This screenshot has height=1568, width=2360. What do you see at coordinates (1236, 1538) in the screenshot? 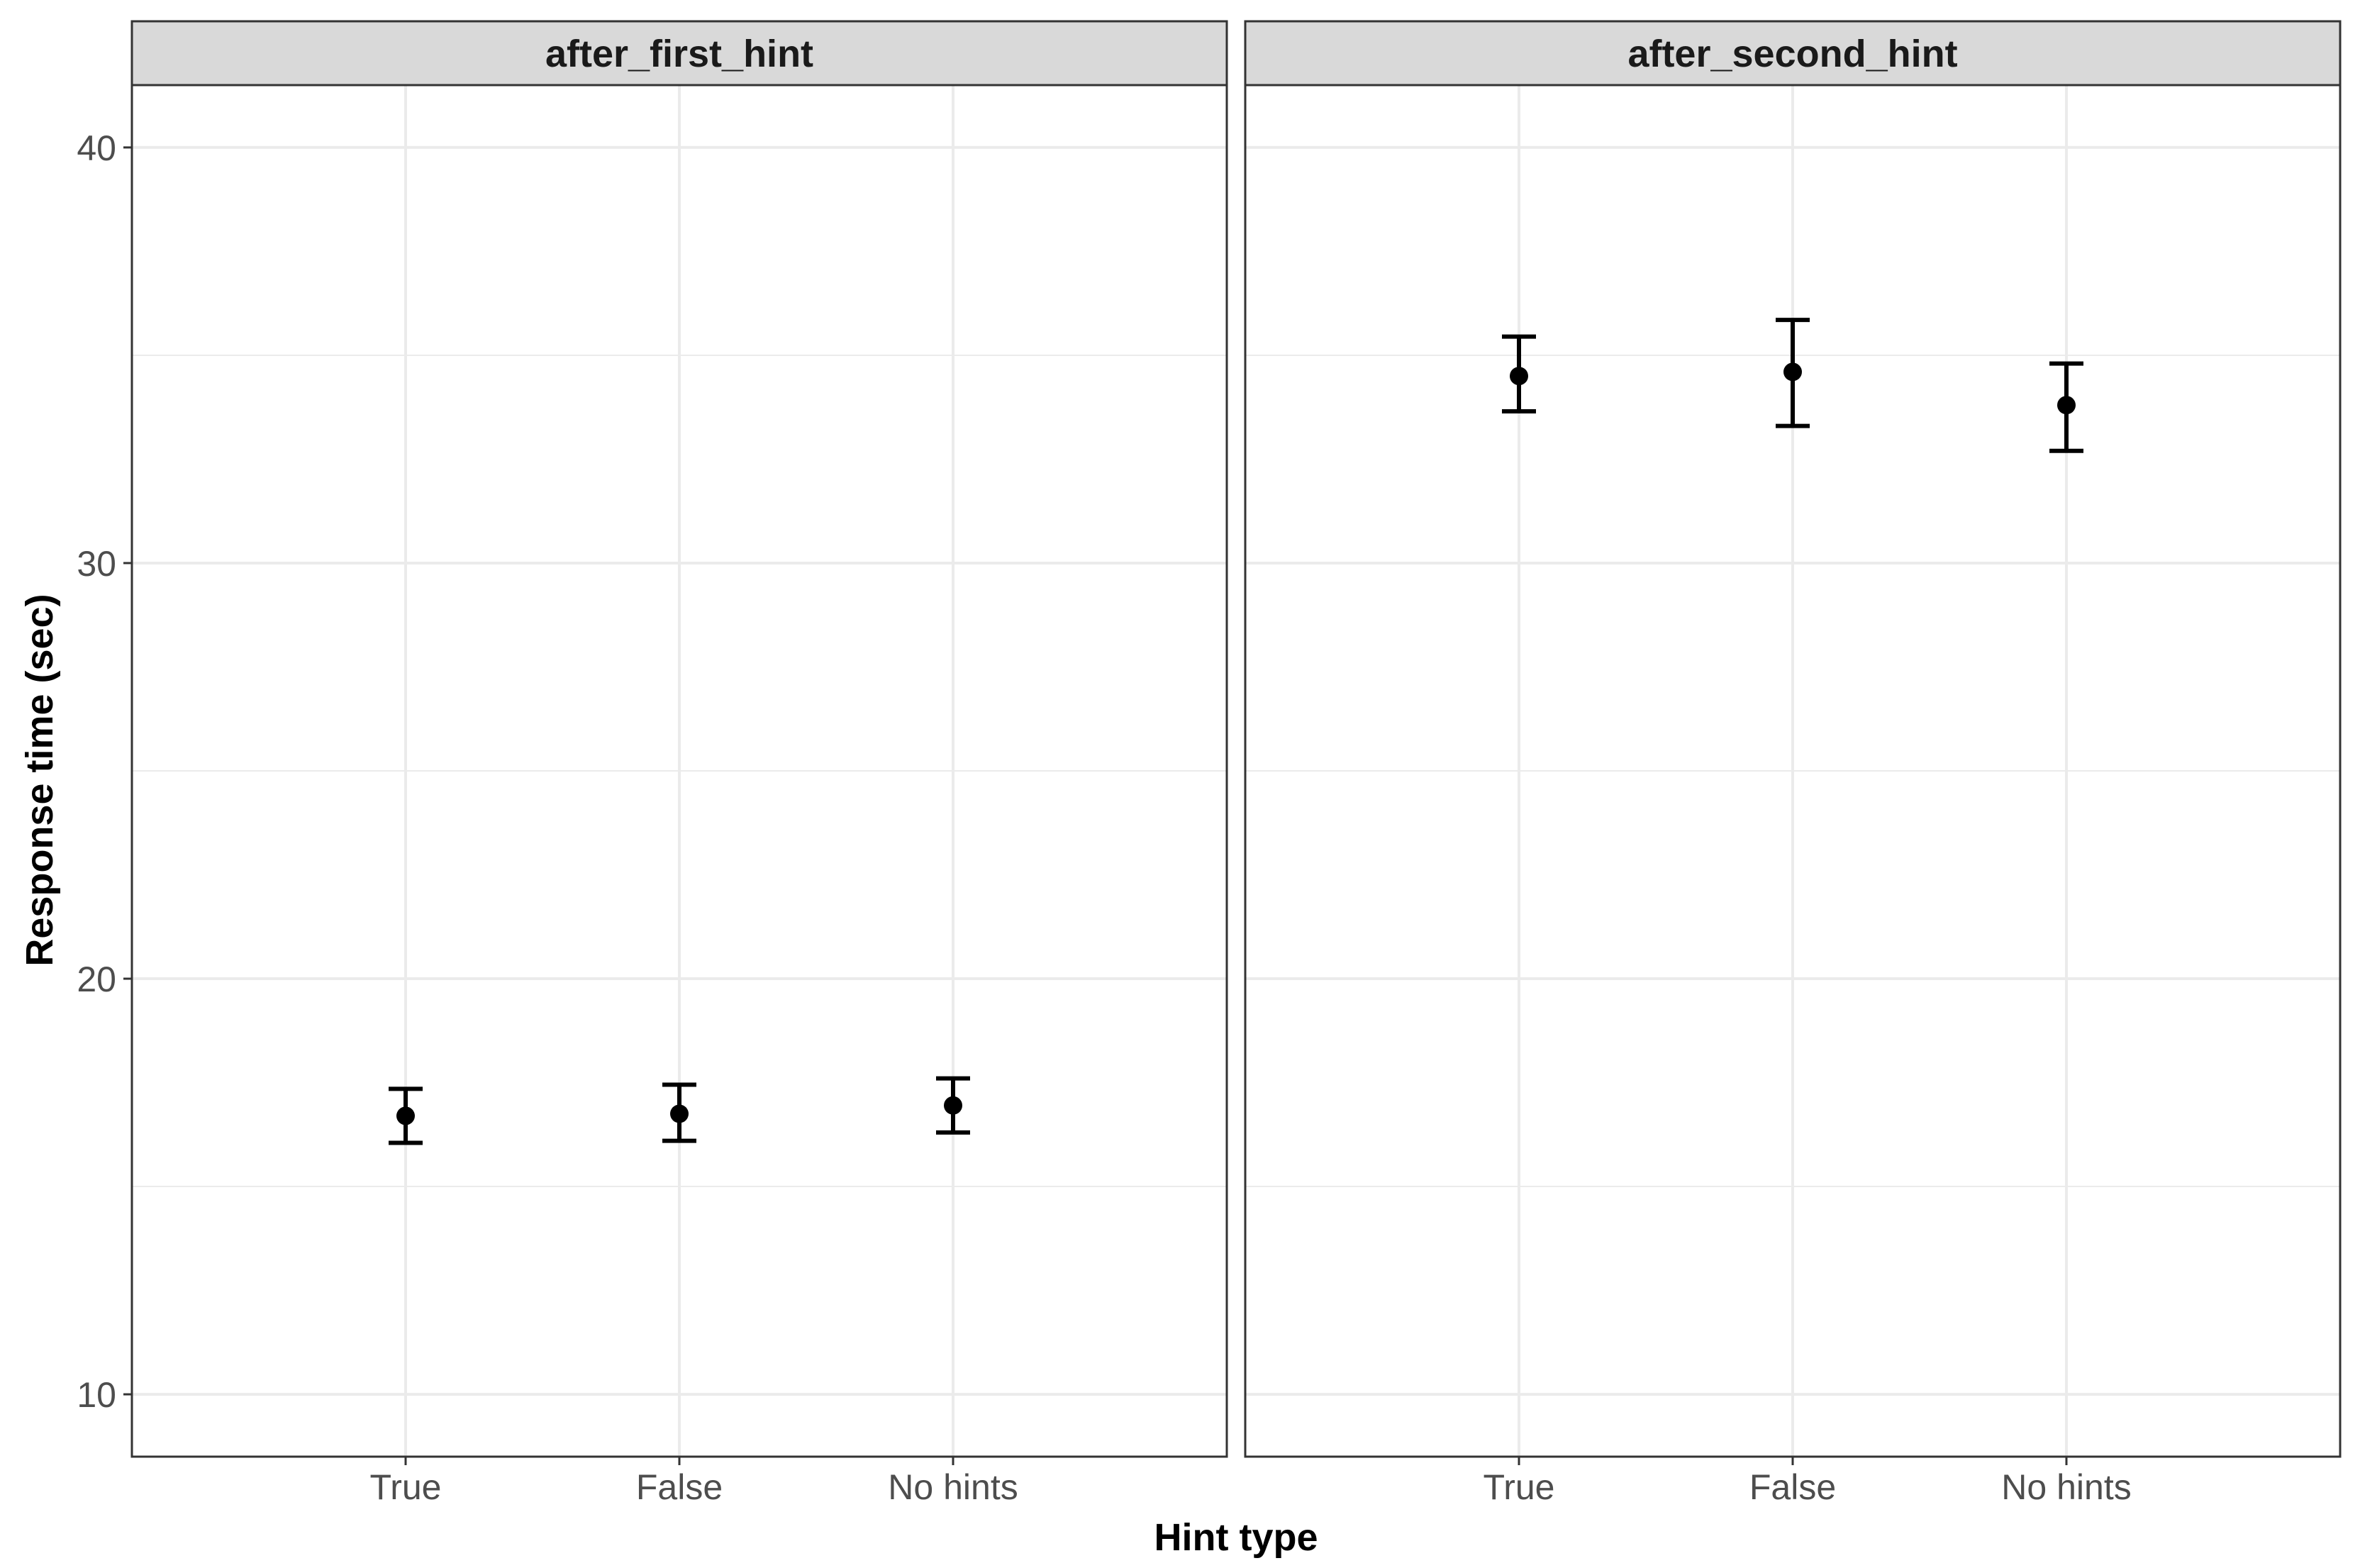
I see `x-axis-title: Hint type` at bounding box center [1236, 1538].